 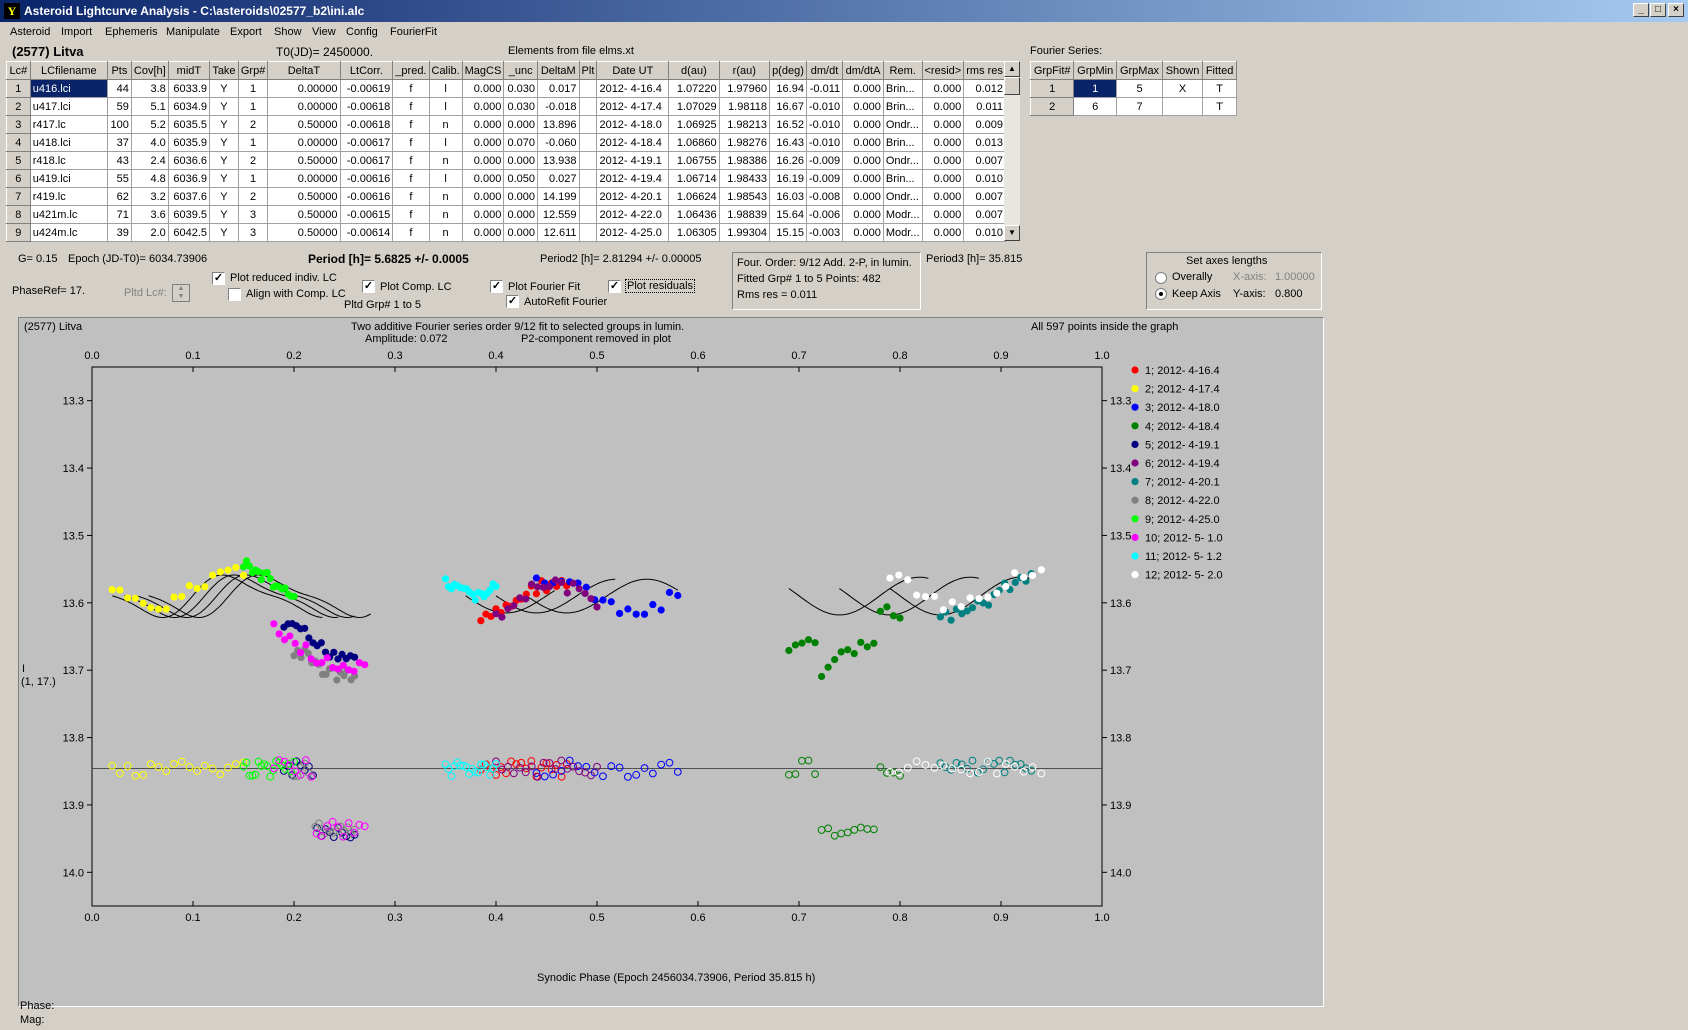 I want to click on fourier-col-header: GrpFit#, so click(x=1052, y=70).